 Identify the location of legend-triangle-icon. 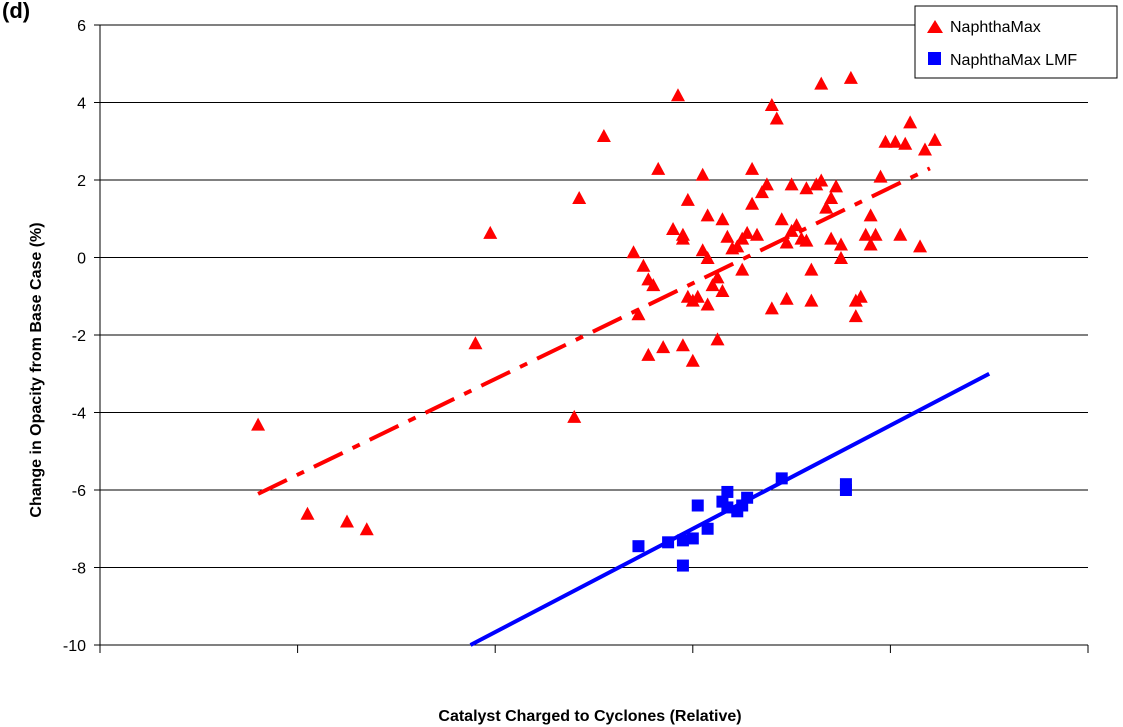
(935, 26).